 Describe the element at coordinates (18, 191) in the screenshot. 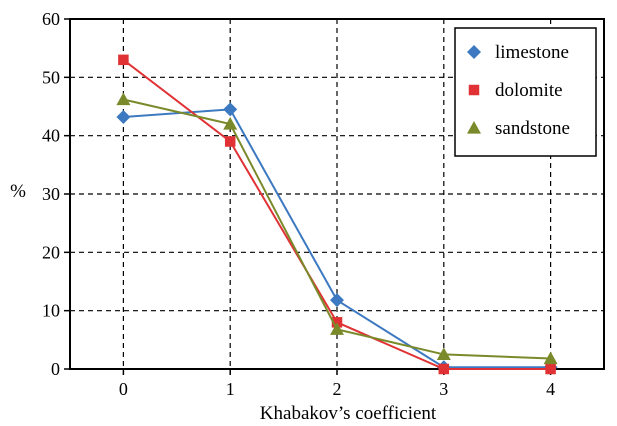

I see `y-axis-label: %` at that location.